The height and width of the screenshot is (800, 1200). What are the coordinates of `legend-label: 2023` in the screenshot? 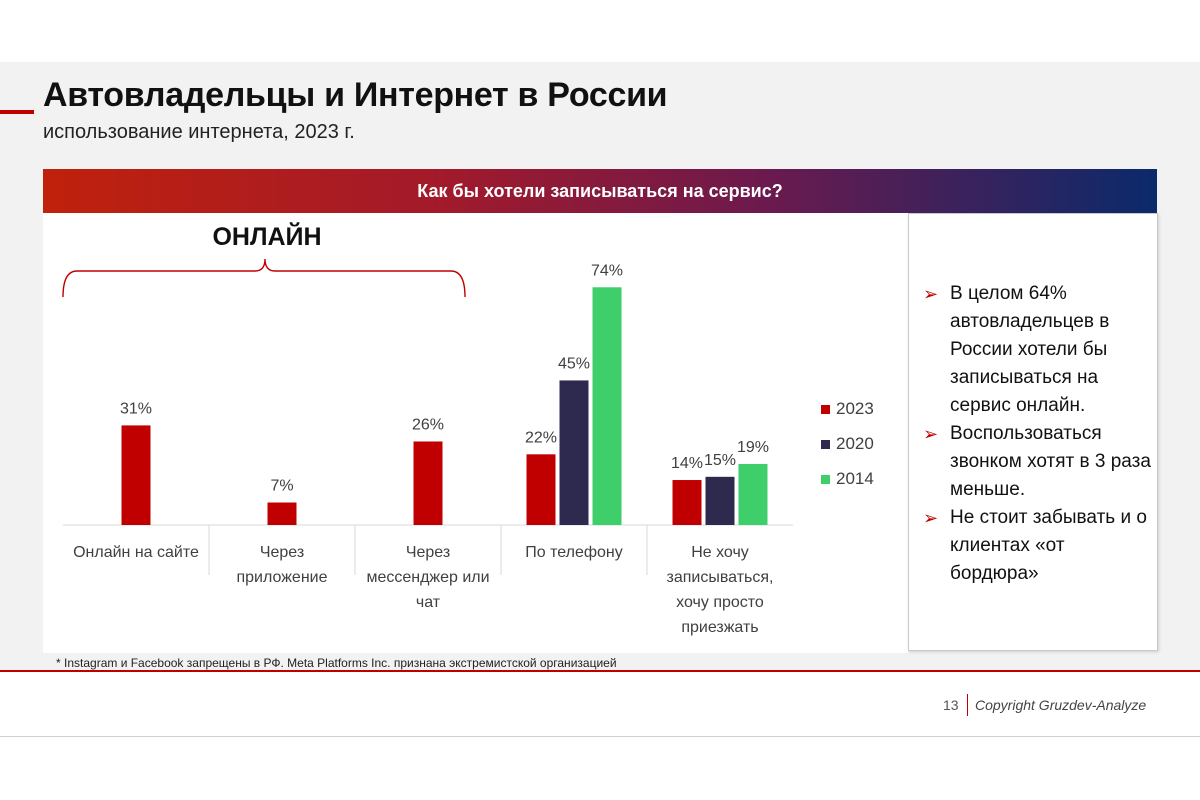 It's located at (855, 408).